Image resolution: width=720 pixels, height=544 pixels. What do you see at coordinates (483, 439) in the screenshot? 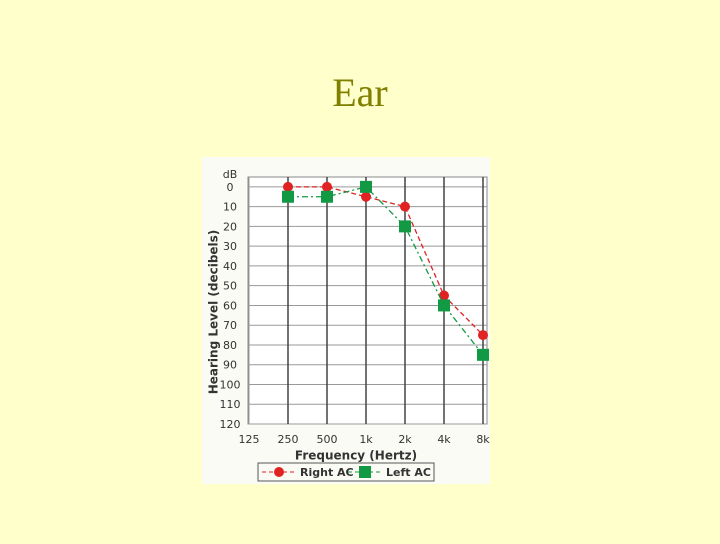
I see `x-tick-label: 8k` at bounding box center [483, 439].